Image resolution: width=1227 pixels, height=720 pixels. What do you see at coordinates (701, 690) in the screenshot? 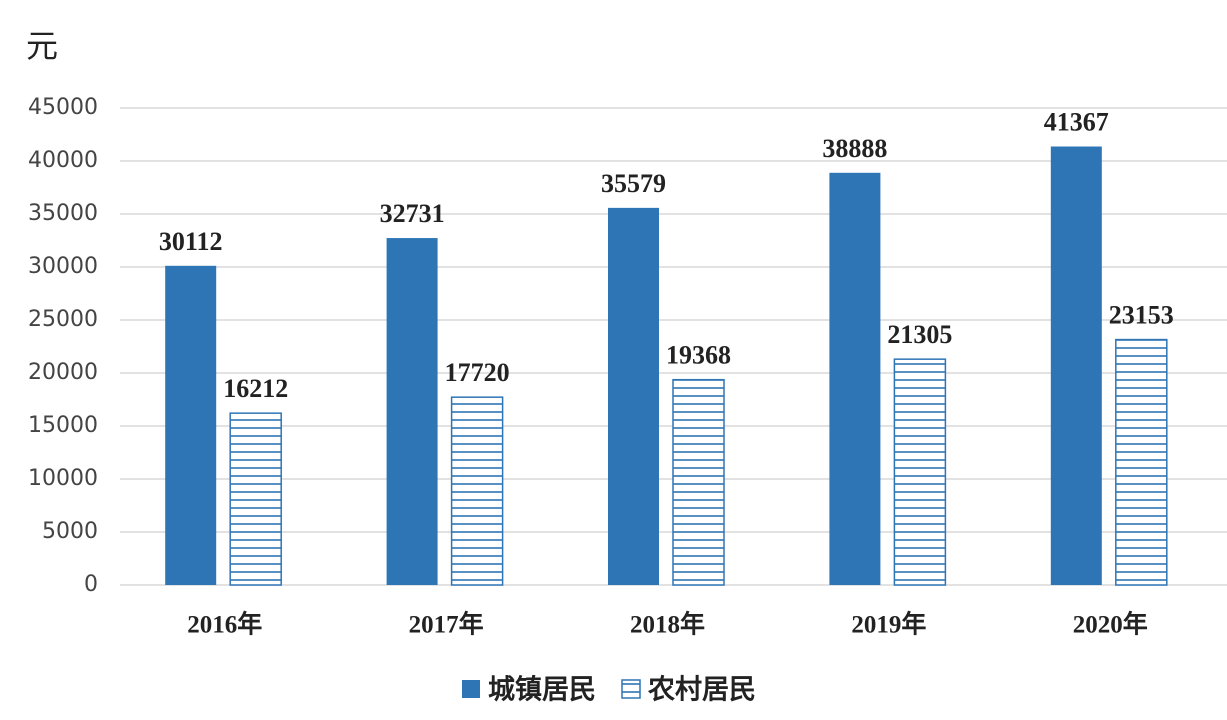
I see `legend-label: 农村居民` at bounding box center [701, 690].